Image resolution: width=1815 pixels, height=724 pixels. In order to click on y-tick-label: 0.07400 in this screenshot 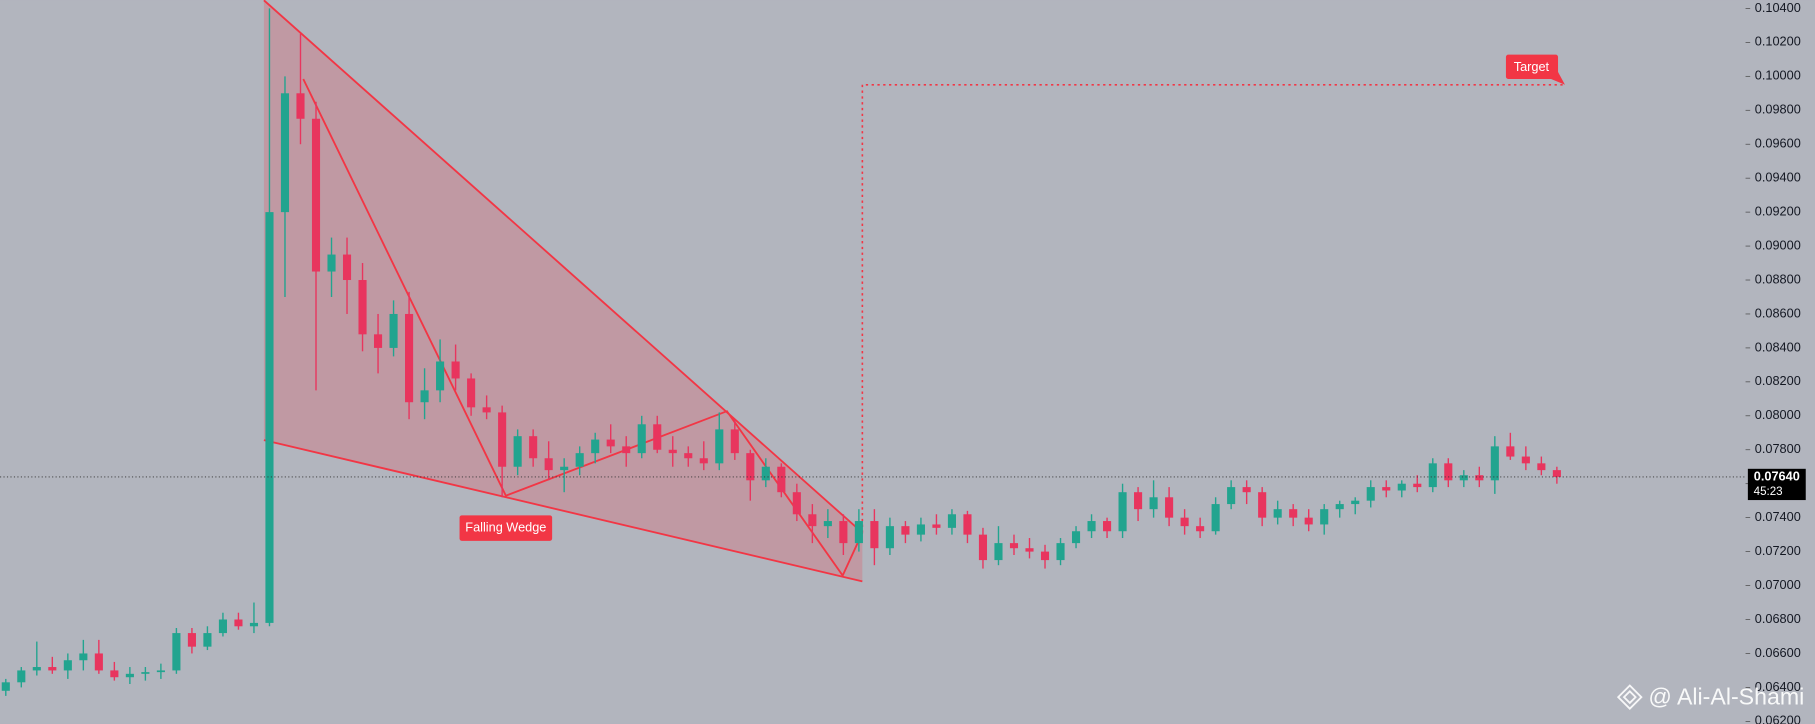, I will do `click(1778, 516)`.